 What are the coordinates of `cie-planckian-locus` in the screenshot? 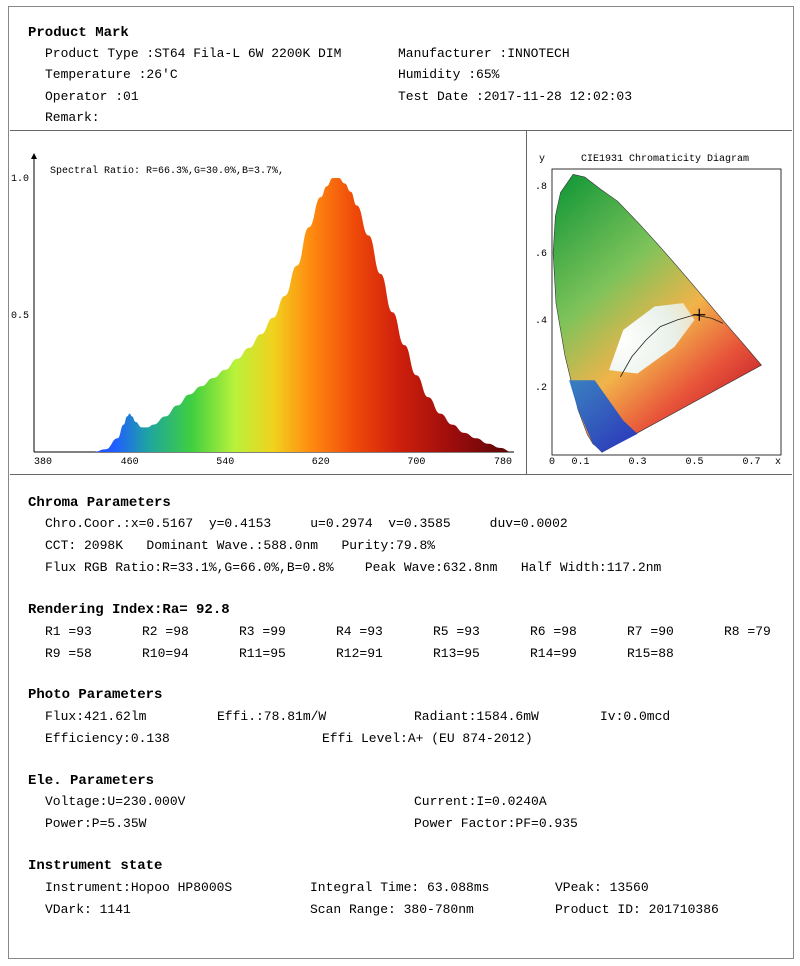 It's located at (672, 346).